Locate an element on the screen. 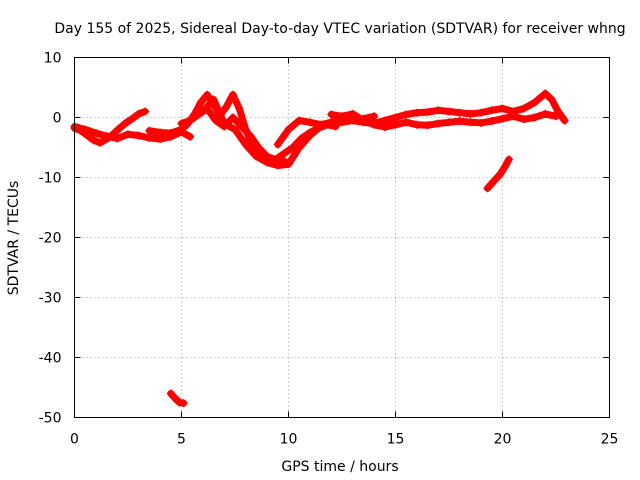  y-tick-label: -10 is located at coordinates (50, 179).